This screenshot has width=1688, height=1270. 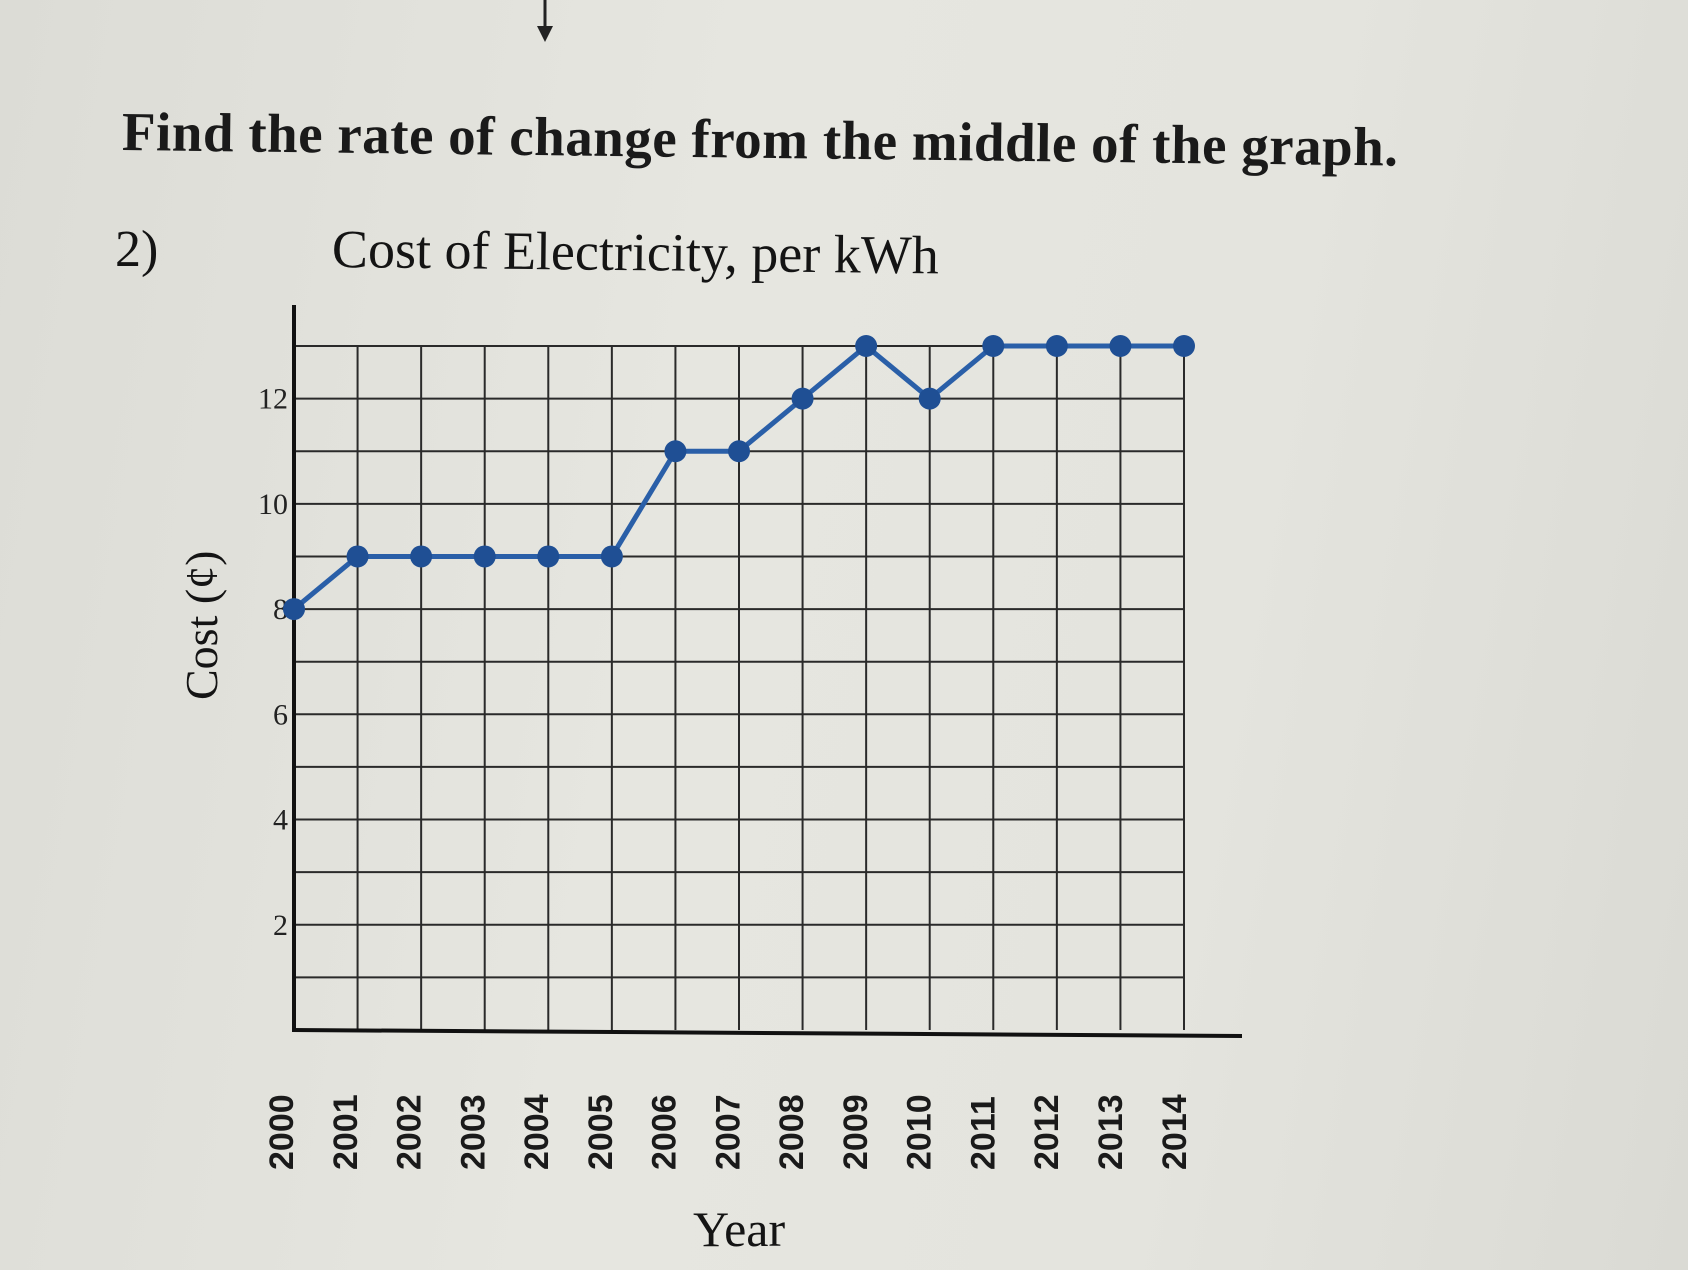 What do you see at coordinates (346, 1132) in the screenshot?
I see `x-tick-label: 2001` at bounding box center [346, 1132].